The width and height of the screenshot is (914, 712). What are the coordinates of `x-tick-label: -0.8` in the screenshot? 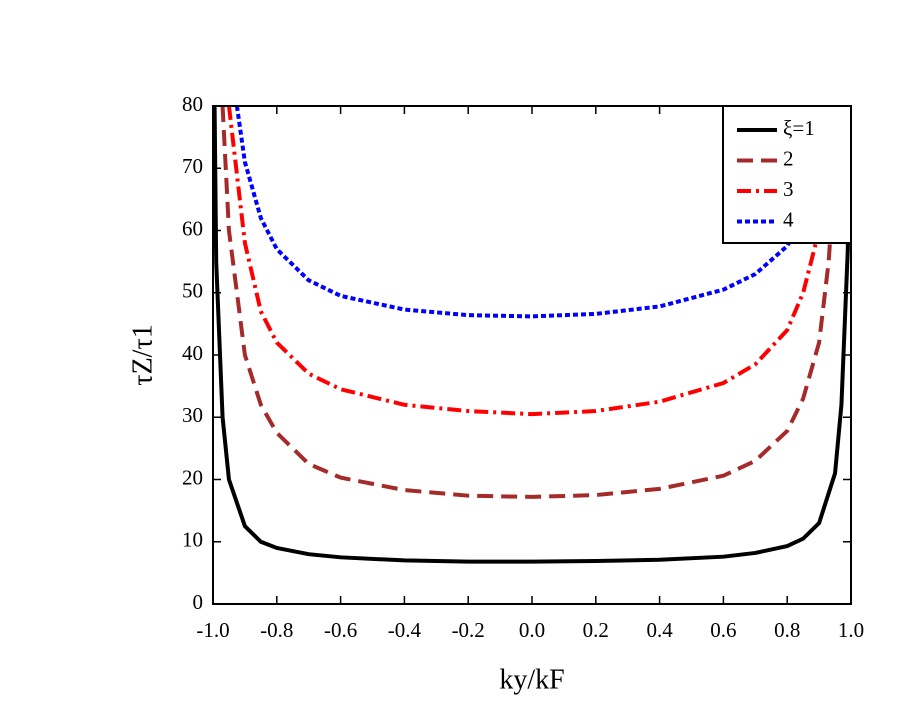 It's located at (276, 630).